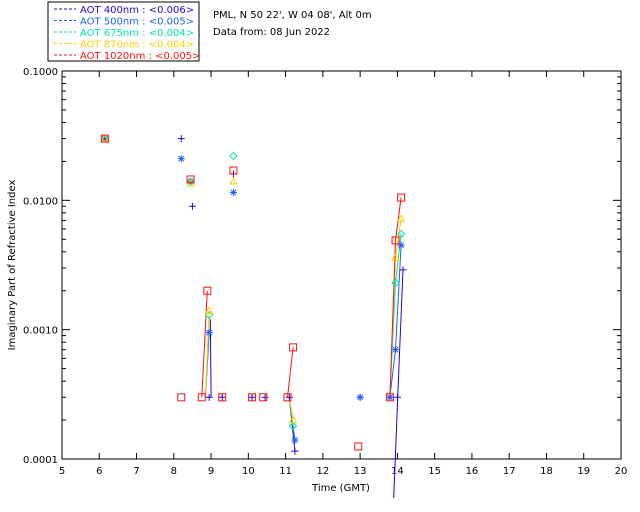 The width and height of the screenshot is (640, 512). What do you see at coordinates (99, 471) in the screenshot?
I see `x-tick-label: 6` at bounding box center [99, 471].